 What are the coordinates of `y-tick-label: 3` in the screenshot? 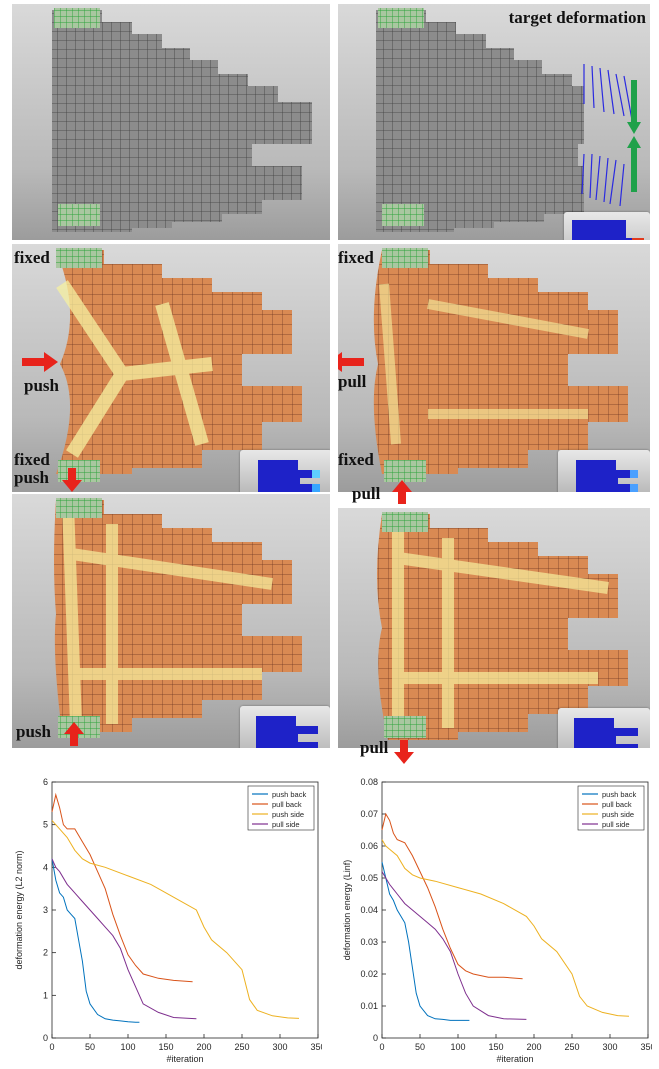 It's located at (45, 910).